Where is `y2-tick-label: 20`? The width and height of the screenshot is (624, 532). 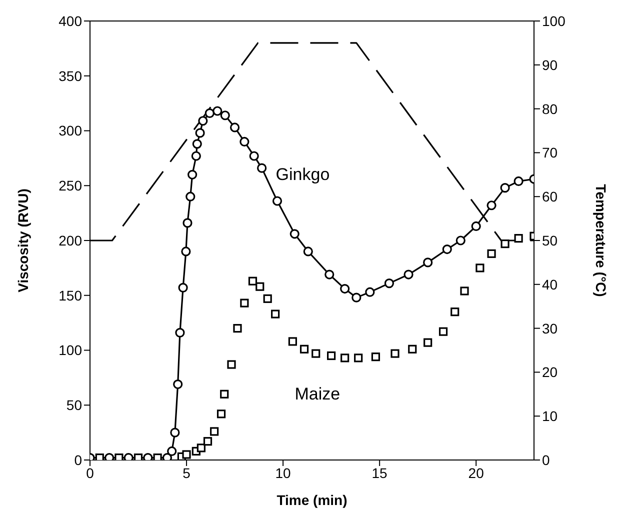 y2-tick-label: 20 is located at coordinates (550, 372).